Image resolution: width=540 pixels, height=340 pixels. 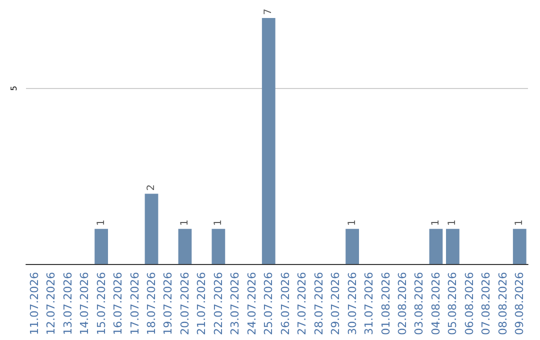 I want to click on x-tick-label: 25.07.2026, so click(x=269, y=304).